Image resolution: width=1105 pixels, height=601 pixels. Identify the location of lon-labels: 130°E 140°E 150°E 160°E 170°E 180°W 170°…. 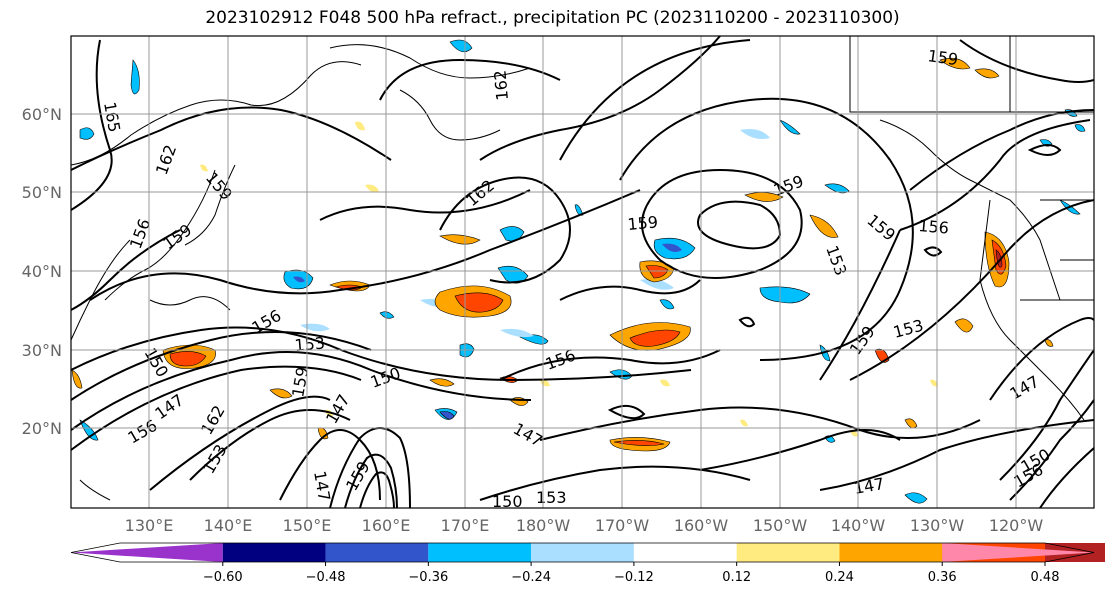
(584, 525).